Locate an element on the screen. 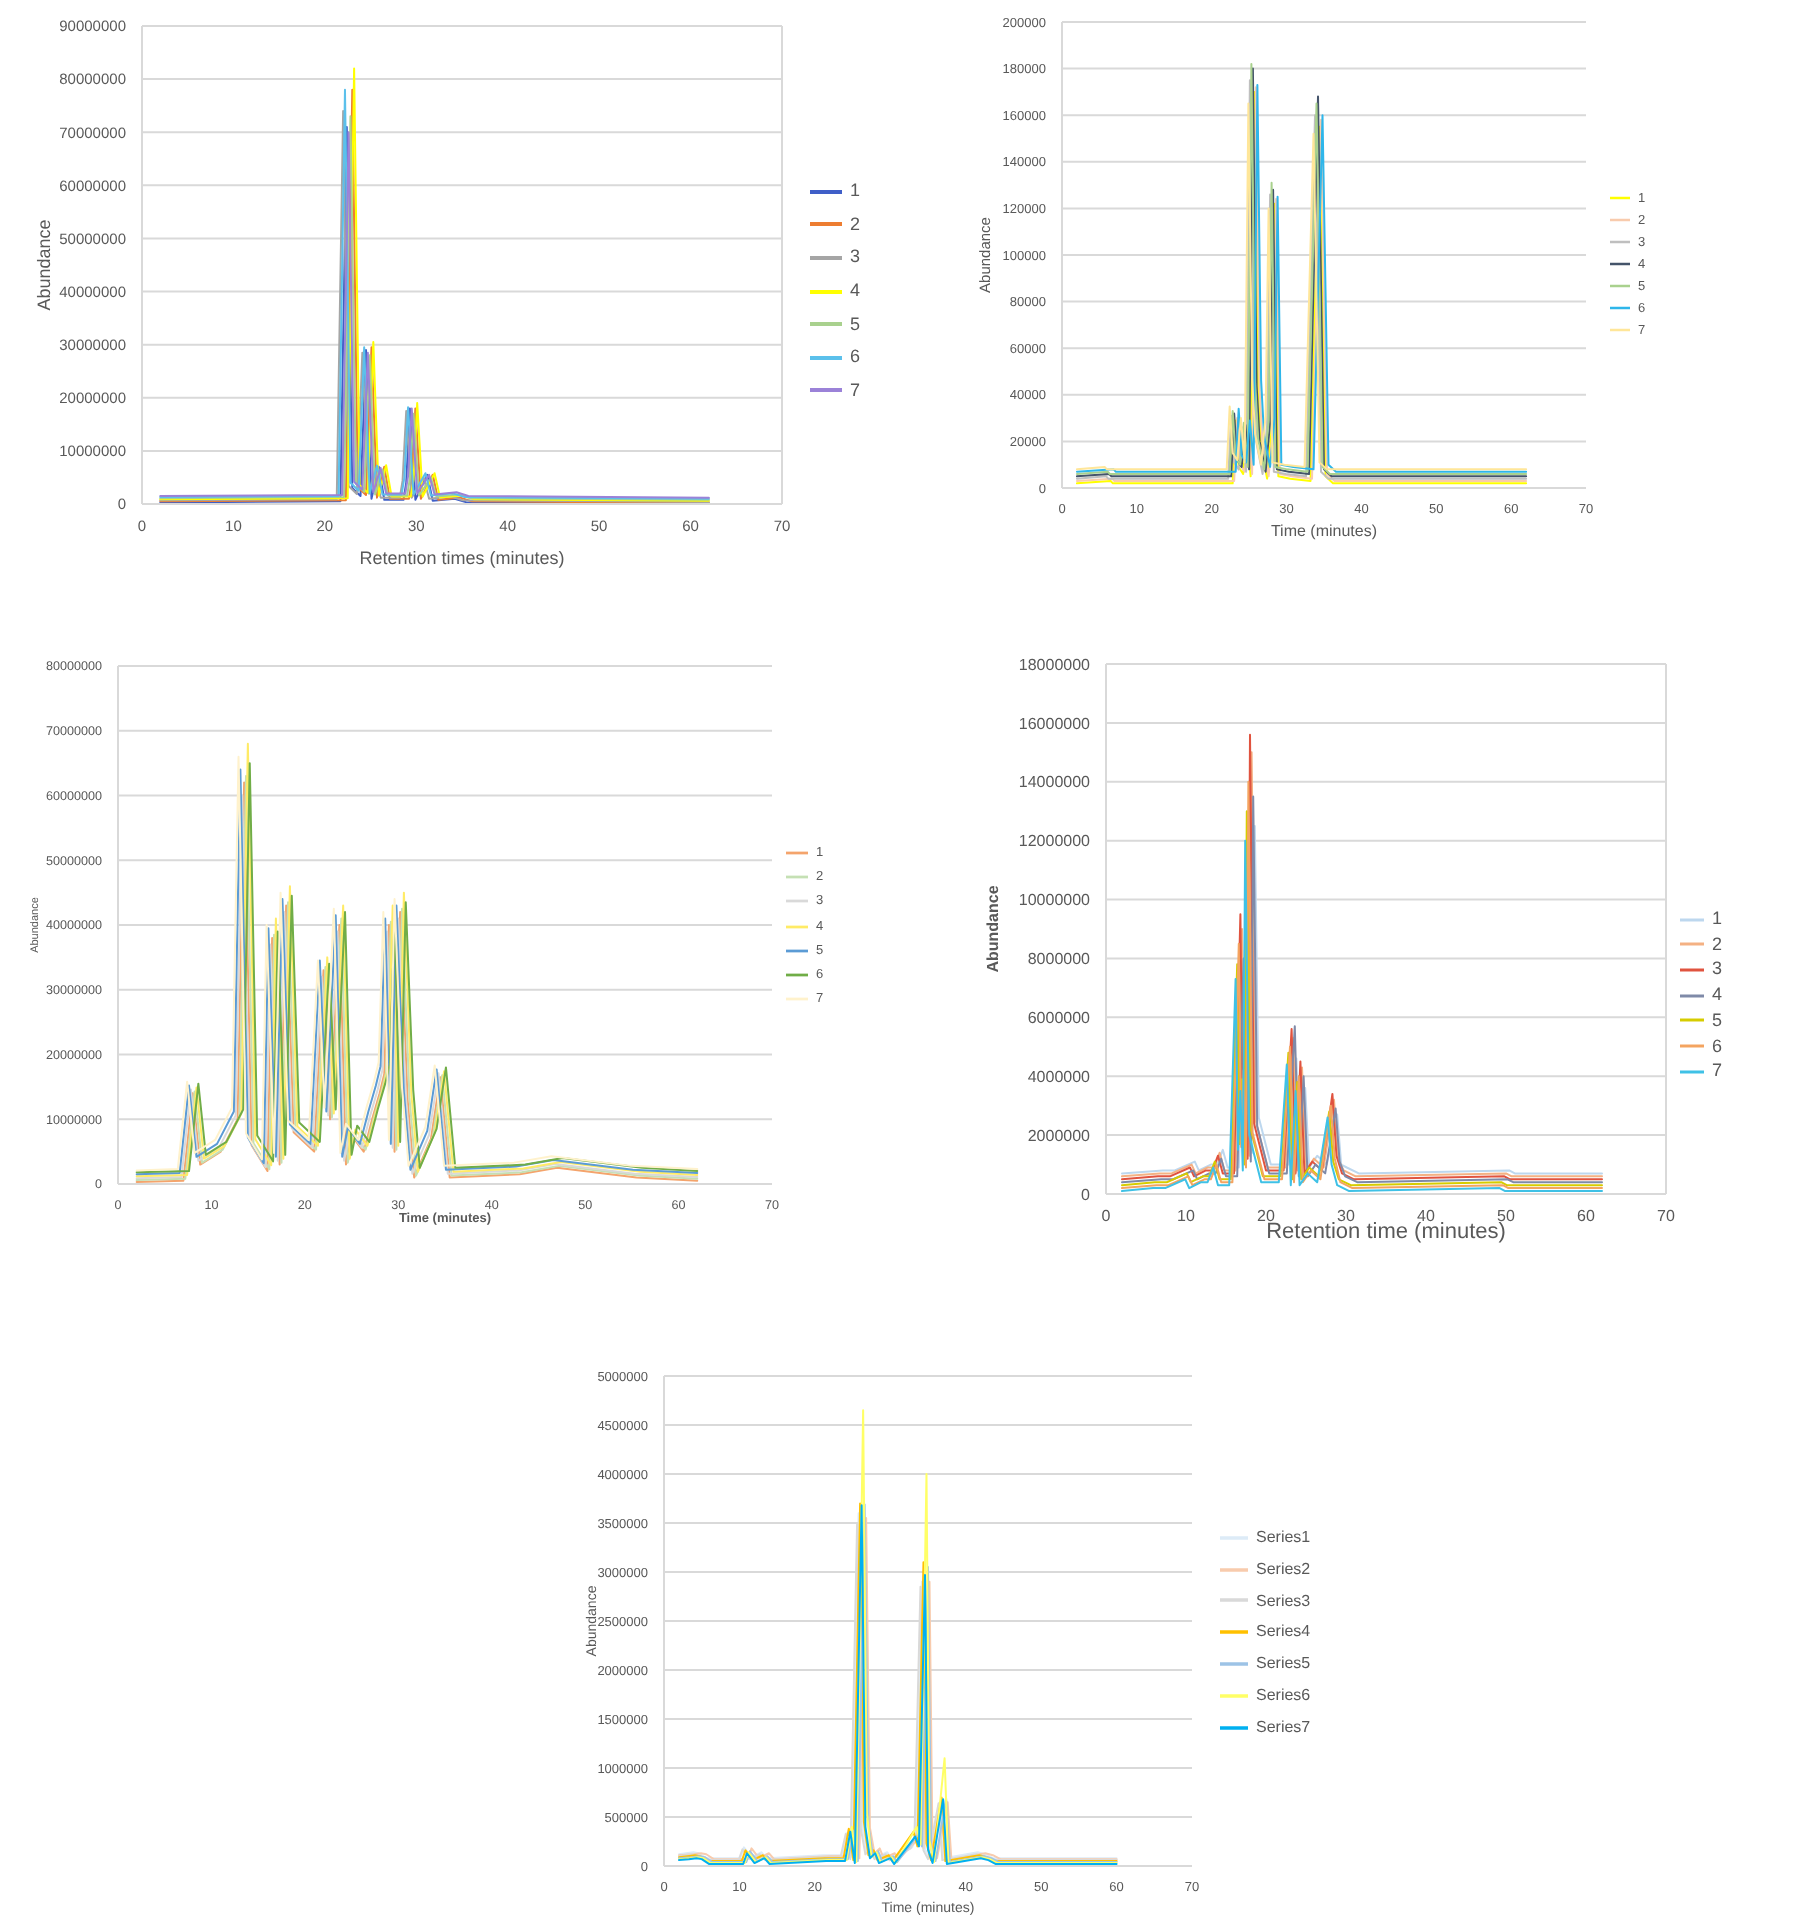 The width and height of the screenshot is (1802, 1916). legend-label: Series2 is located at coordinates (1283, 1568).